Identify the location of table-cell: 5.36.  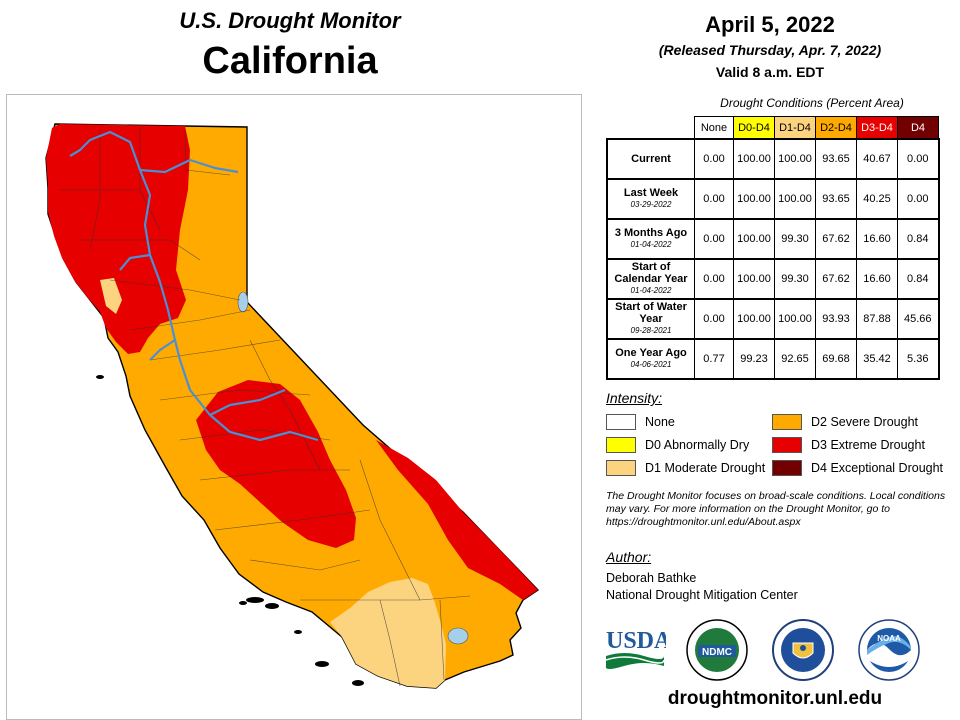
(918, 359).